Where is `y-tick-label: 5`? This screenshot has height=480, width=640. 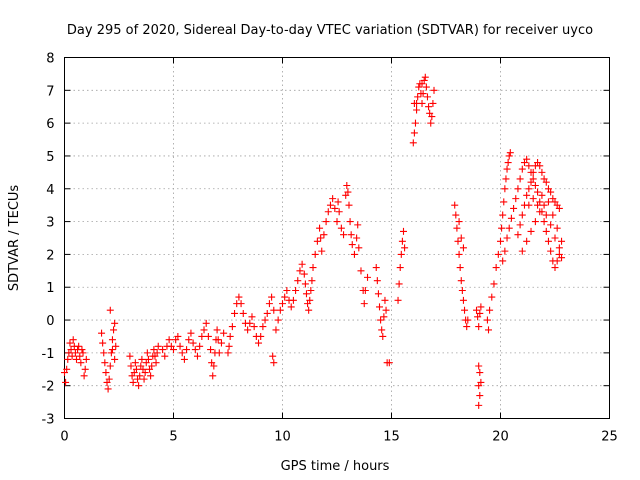 y-tick-label: 5 is located at coordinates (50, 157).